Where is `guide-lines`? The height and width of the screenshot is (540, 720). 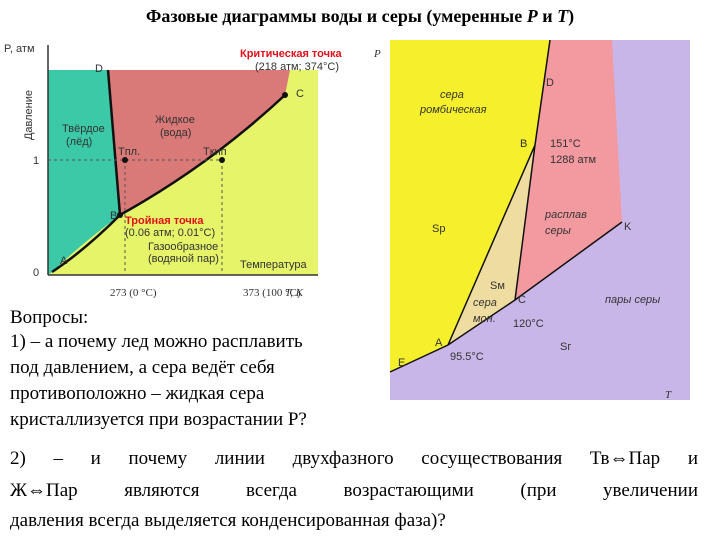 guide-lines is located at coordinates (135, 217).